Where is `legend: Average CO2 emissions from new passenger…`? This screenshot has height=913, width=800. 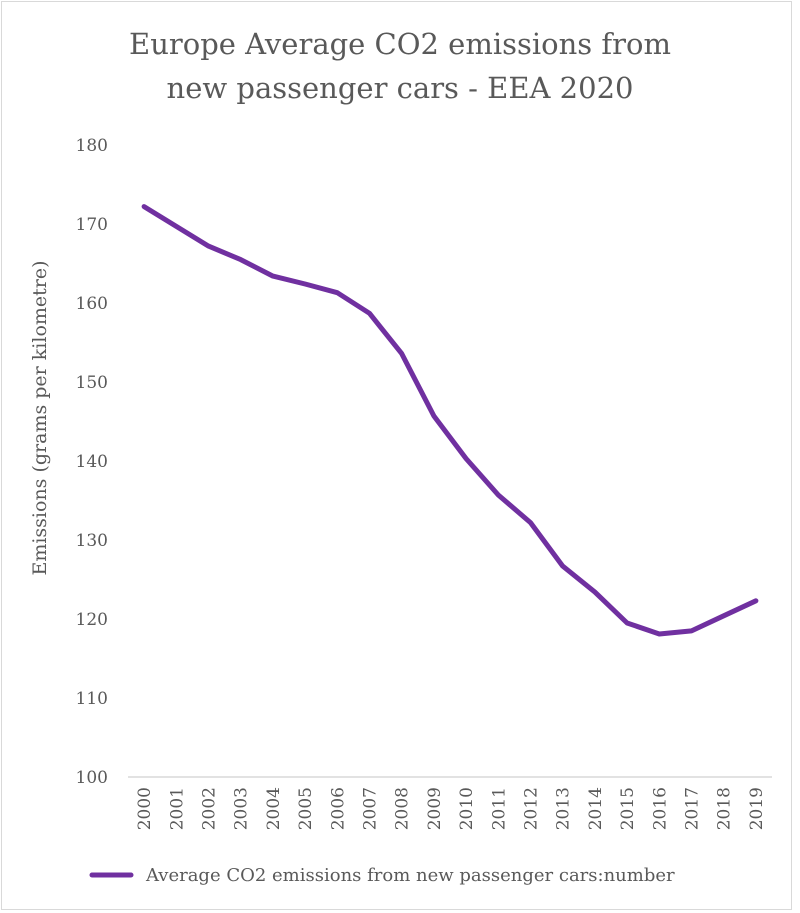
legend: Average CO2 emissions from new passenger… is located at coordinates (382, 875).